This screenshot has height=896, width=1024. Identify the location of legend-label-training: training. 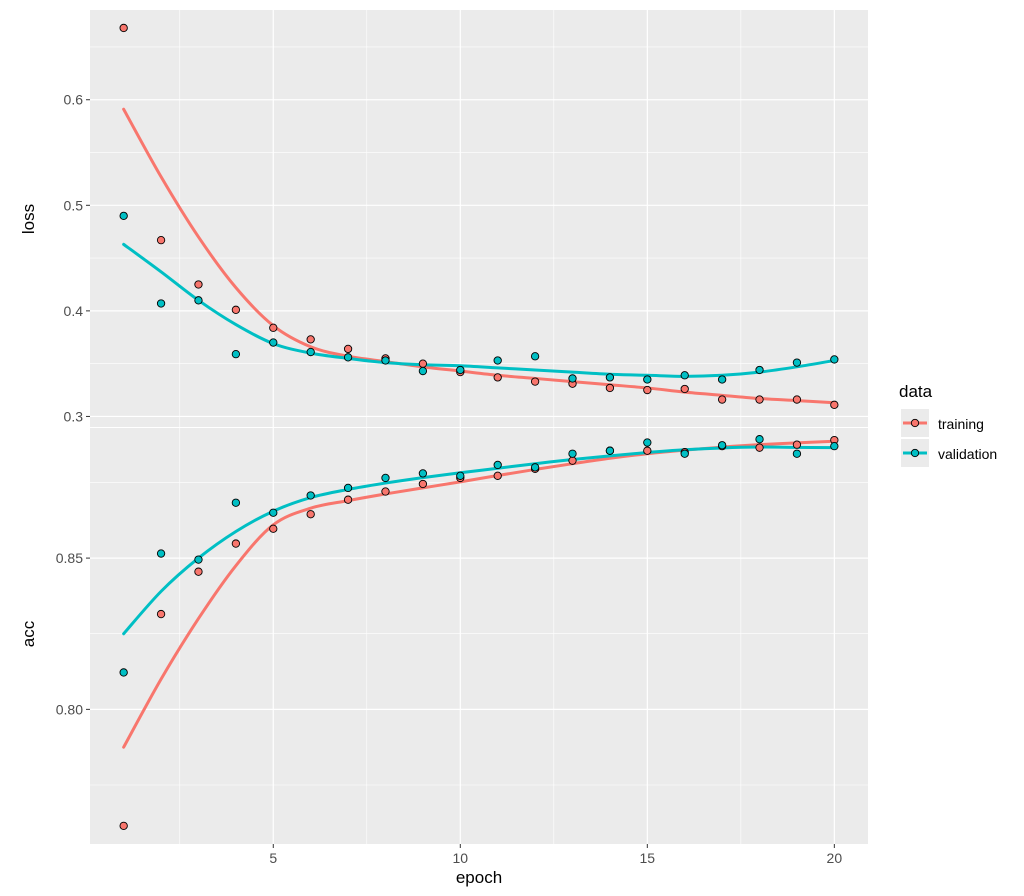
(961, 424).